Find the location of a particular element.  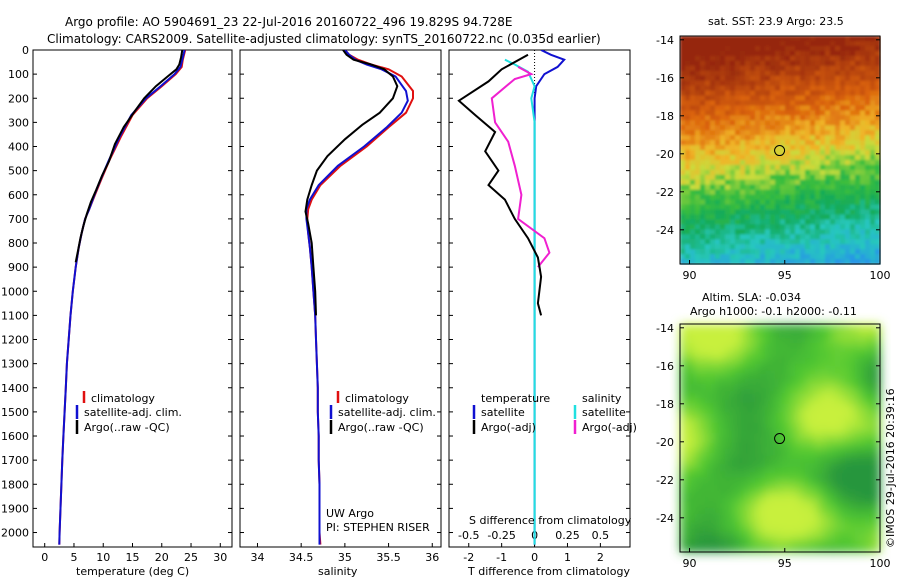

argo-position-marker is located at coordinates (780, 151).